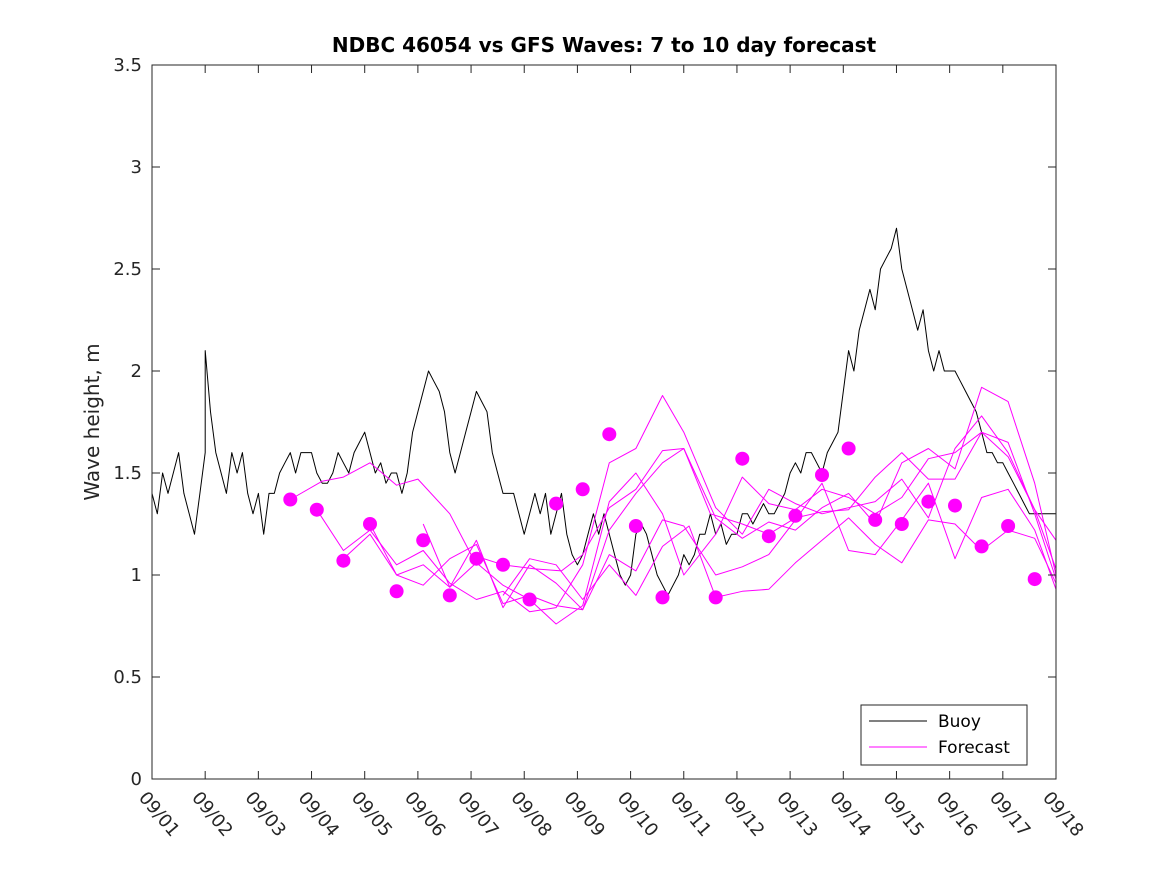 The height and width of the screenshot is (875, 1167). I want to click on x-tick-label: 09/07, so click(477, 814).